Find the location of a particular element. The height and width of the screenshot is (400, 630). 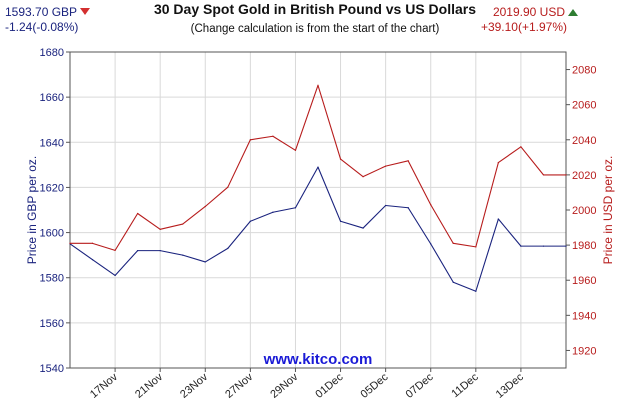

left-tick-label-1660: 1660 is located at coordinates (52, 98).